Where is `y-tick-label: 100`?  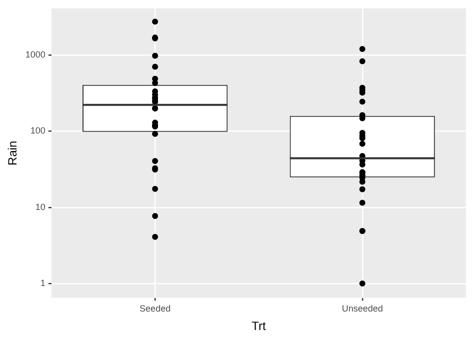
y-tick-label: 100 is located at coordinates (38, 131).